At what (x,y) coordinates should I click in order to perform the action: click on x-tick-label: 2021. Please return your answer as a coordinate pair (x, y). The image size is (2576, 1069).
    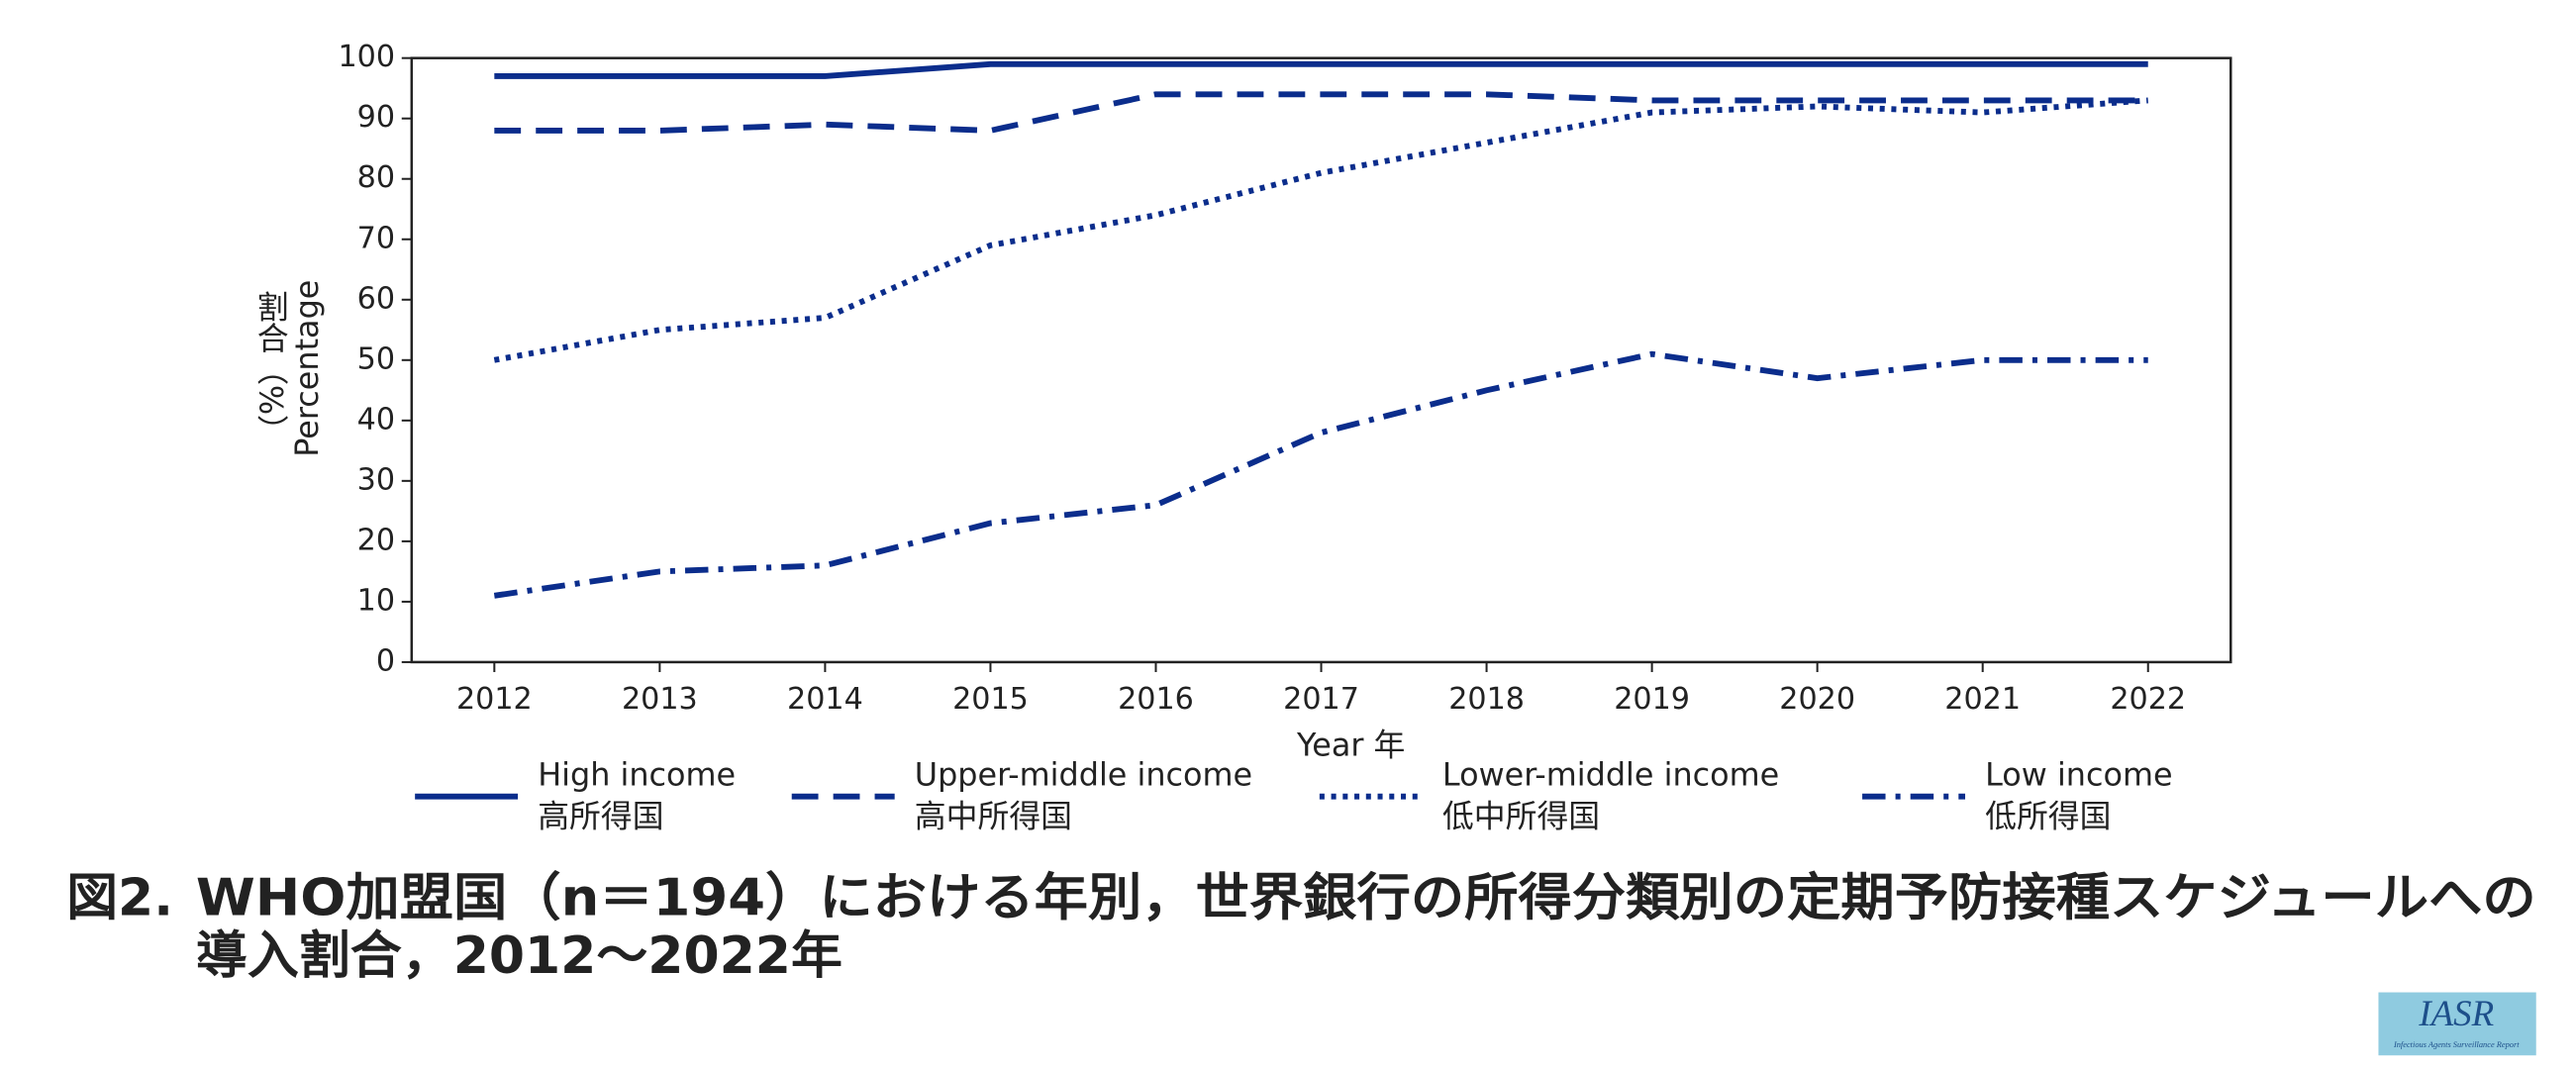
    Looking at the image, I should click on (1982, 699).